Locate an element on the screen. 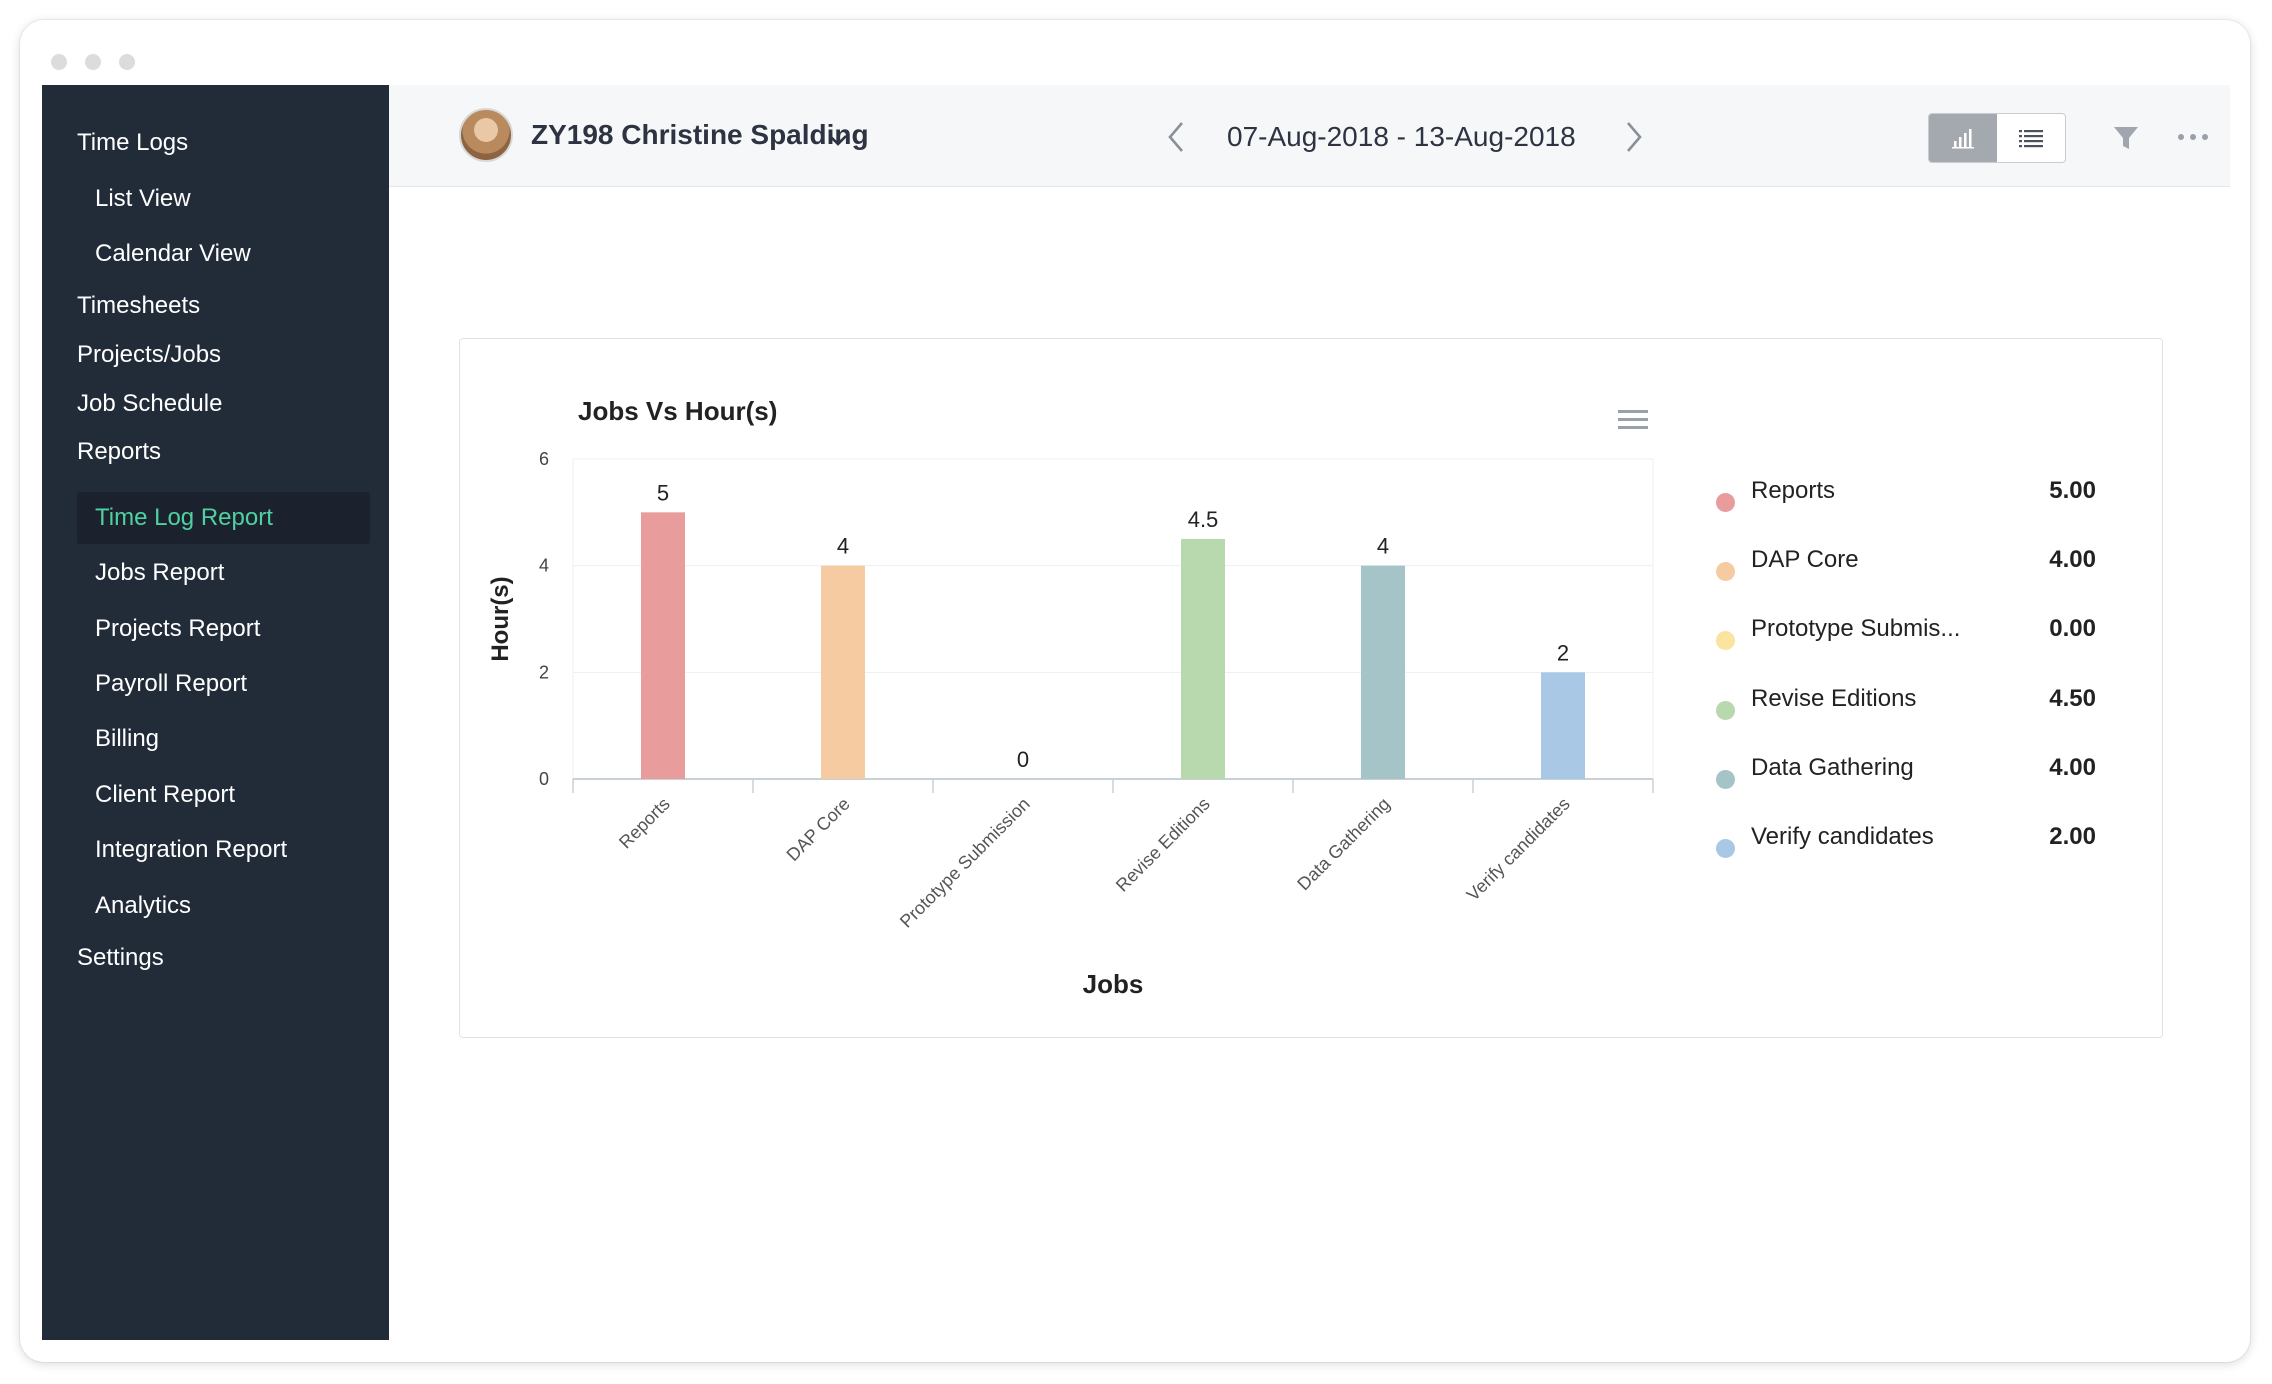 This screenshot has height=1384, width=2272. legend-item-revise-editions: Revise Editions 4.50 is located at coordinates (1906, 705).